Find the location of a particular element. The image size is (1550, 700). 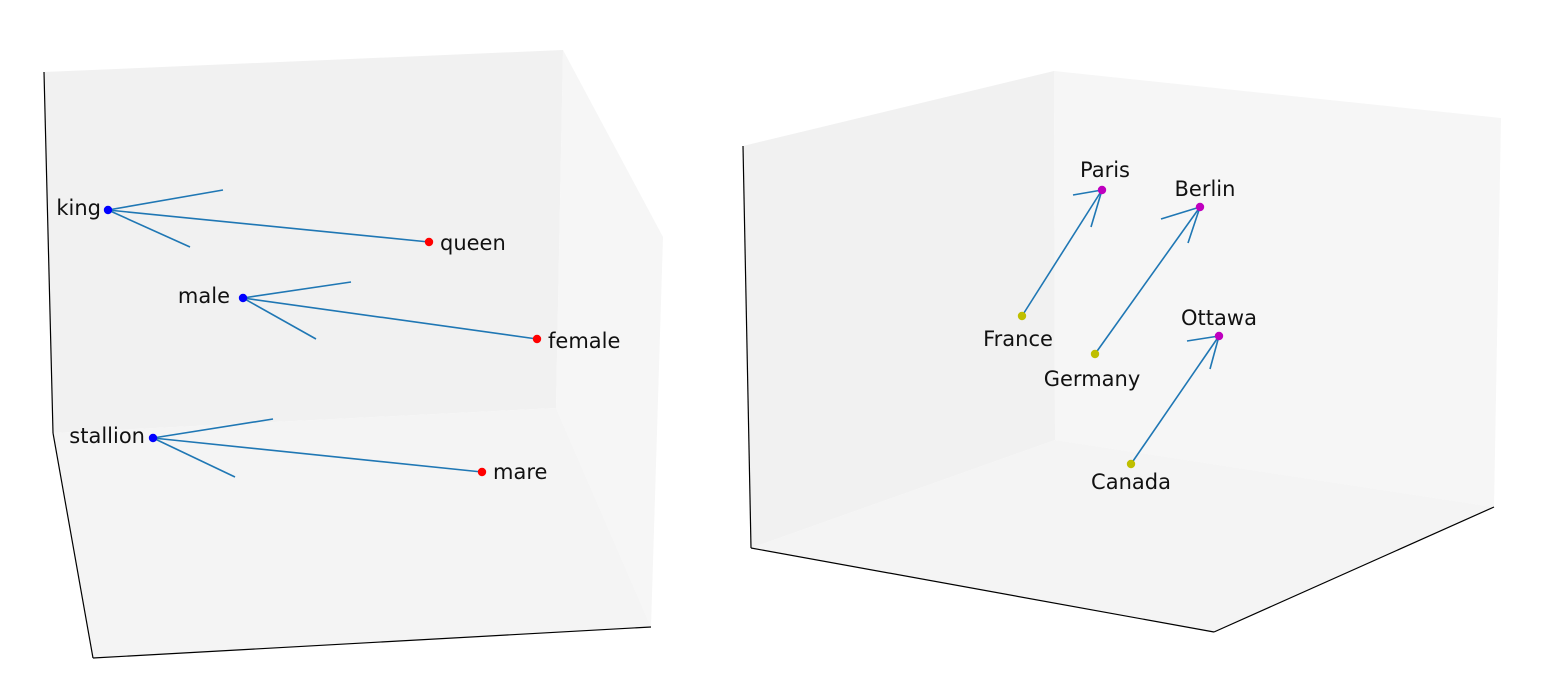

arrow-shaft-king-queen is located at coordinates (268, 226).